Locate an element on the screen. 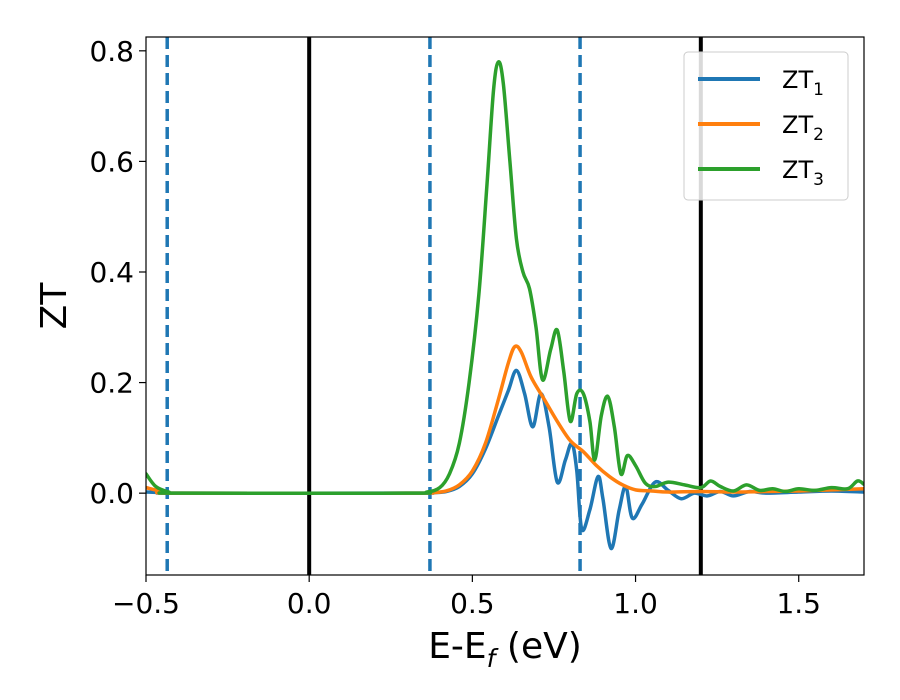 This screenshot has height=700, width=900. x-tick-label-0: −0.5 is located at coordinates (146, 603).